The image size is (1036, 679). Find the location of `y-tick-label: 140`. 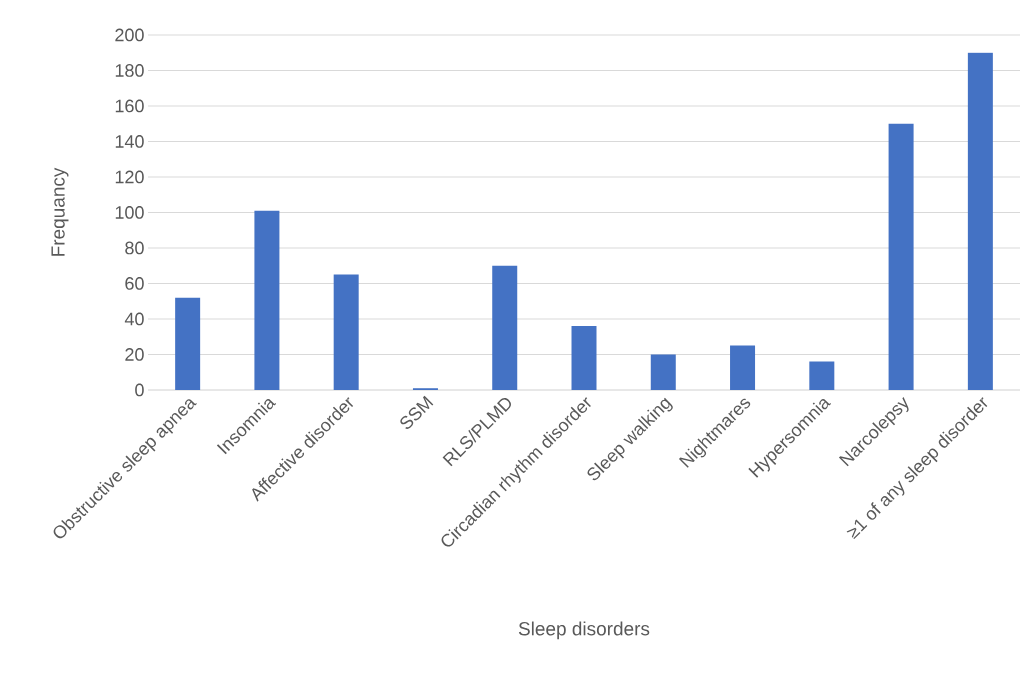

y-tick-label: 140 is located at coordinates (129, 141).